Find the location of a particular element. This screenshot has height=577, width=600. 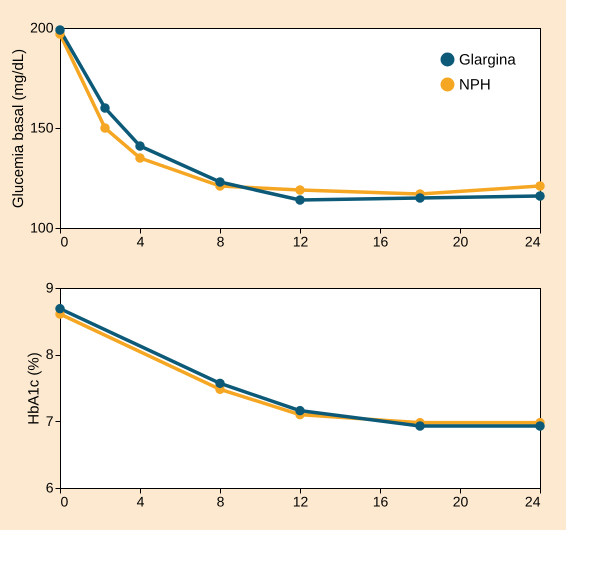

y-tick-label: 6 is located at coordinates (50, 488).